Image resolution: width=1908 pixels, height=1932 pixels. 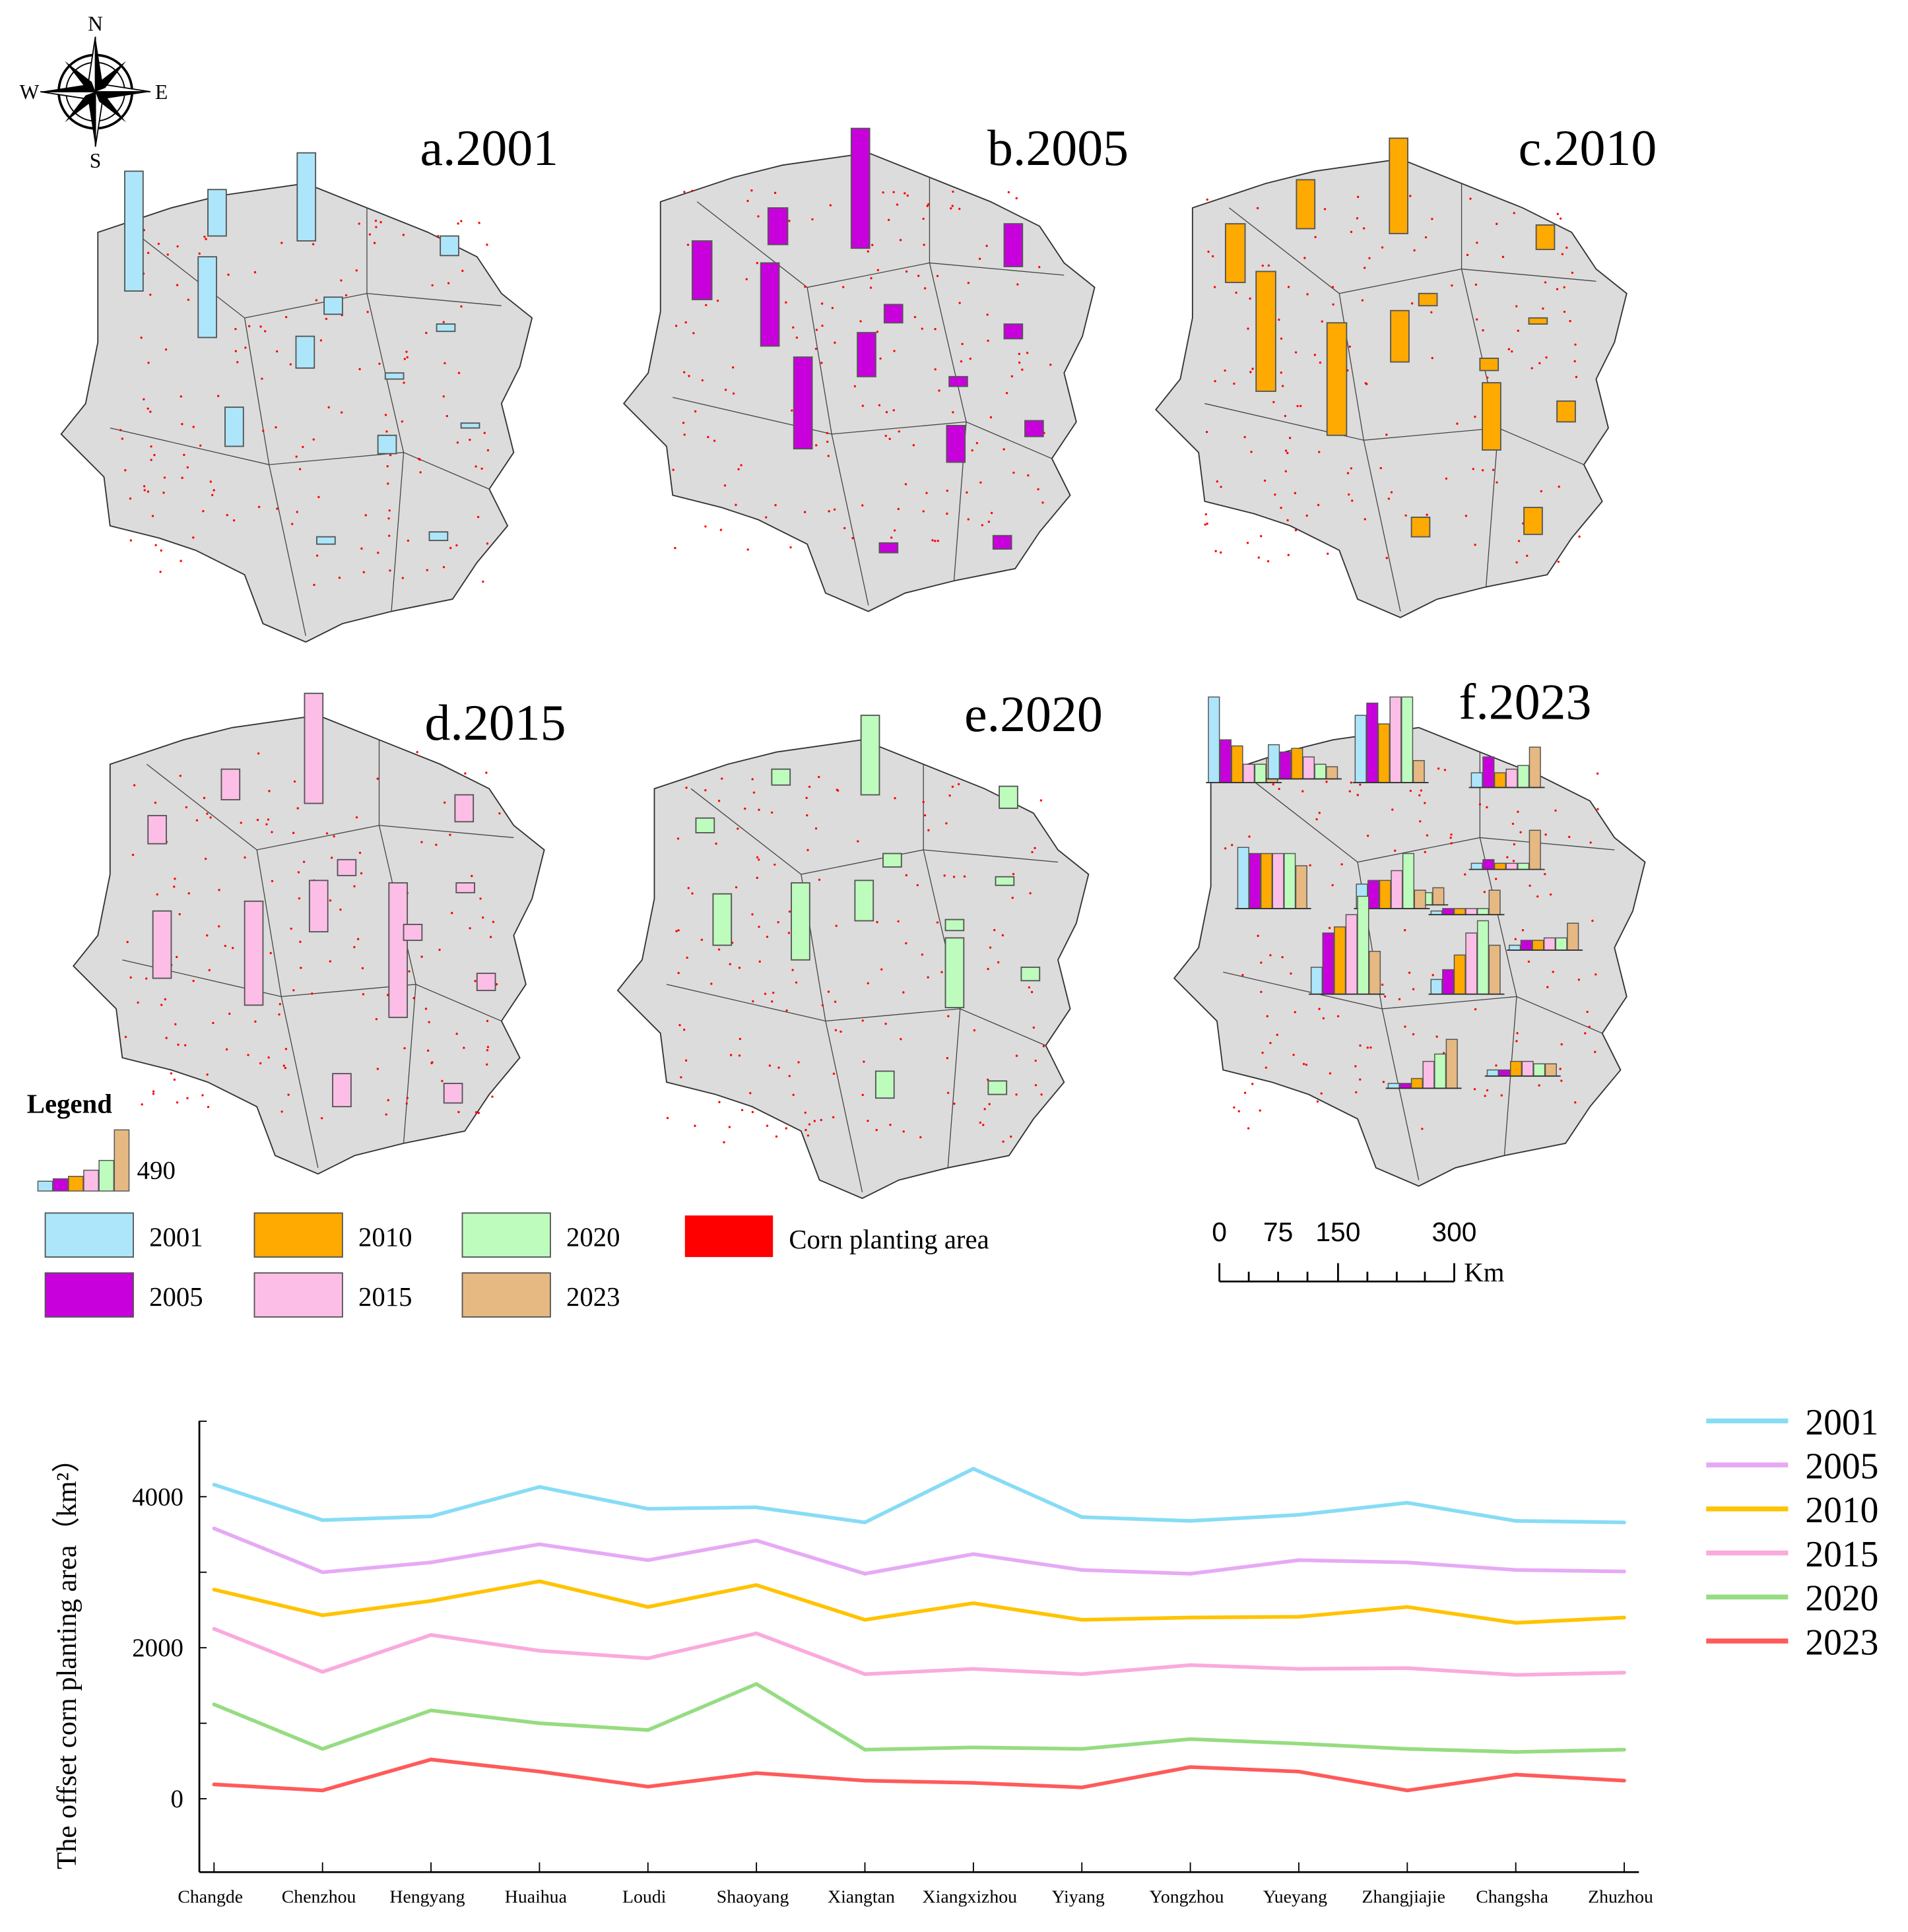 I want to click on series-line-2020, so click(x=919, y=1718).